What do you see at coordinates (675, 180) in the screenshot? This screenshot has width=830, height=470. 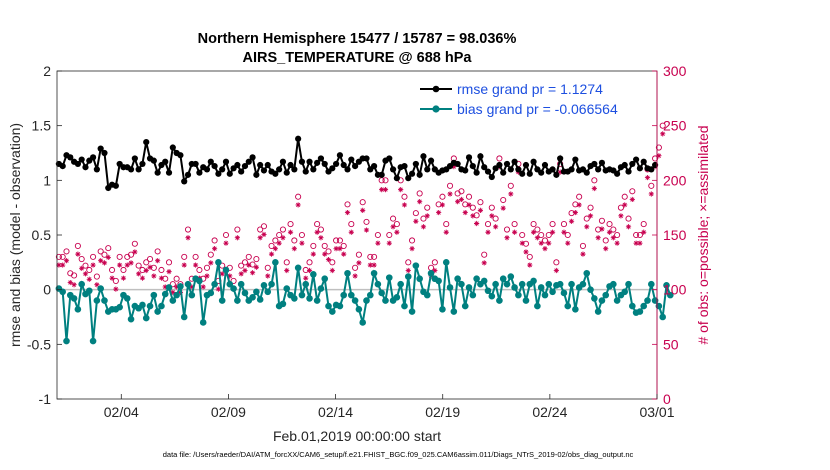 I see `y-right-tick-label: 200` at bounding box center [675, 180].